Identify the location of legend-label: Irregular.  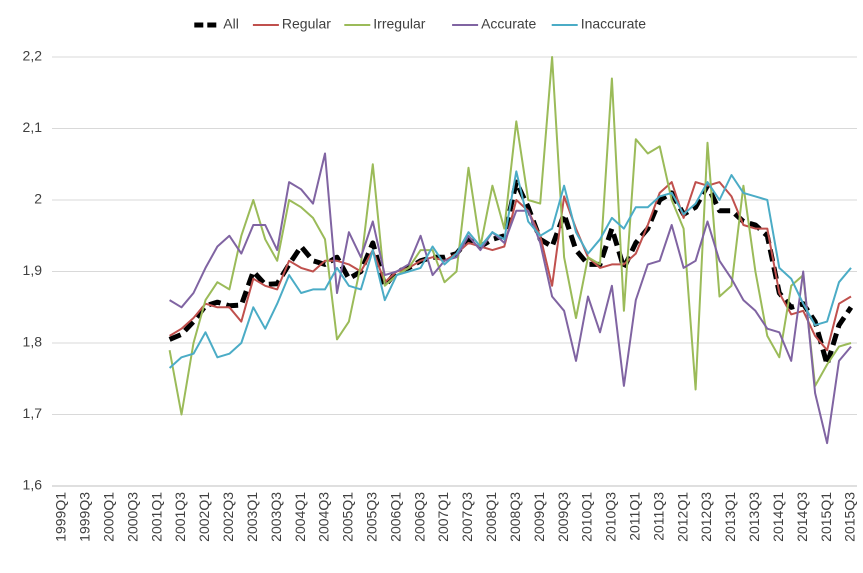
(399, 24).